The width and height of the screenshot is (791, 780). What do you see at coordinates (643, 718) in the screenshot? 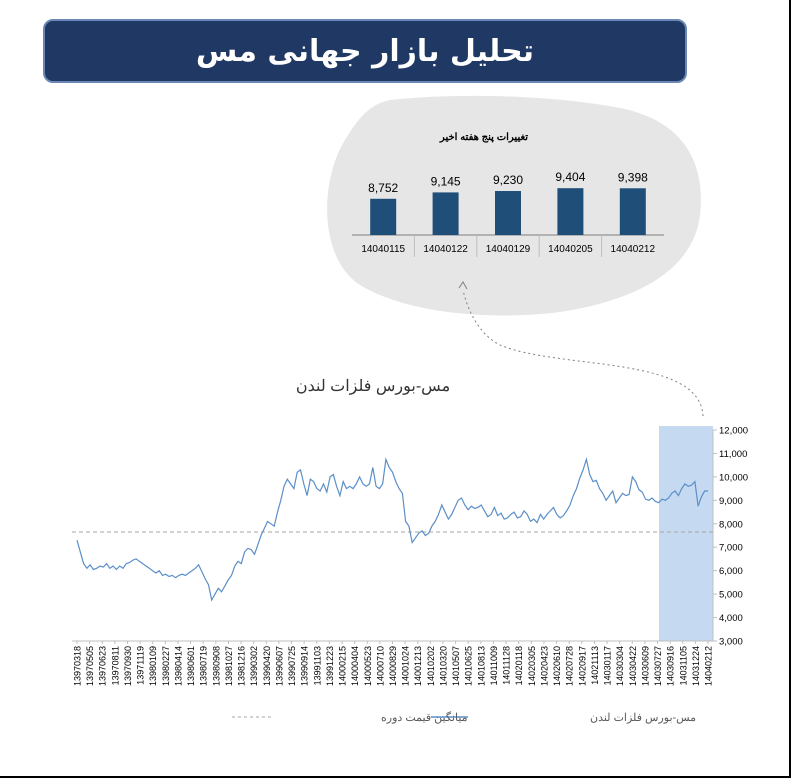
I see `legend-price-label: مس-بورس فلزات لندن` at bounding box center [643, 718].